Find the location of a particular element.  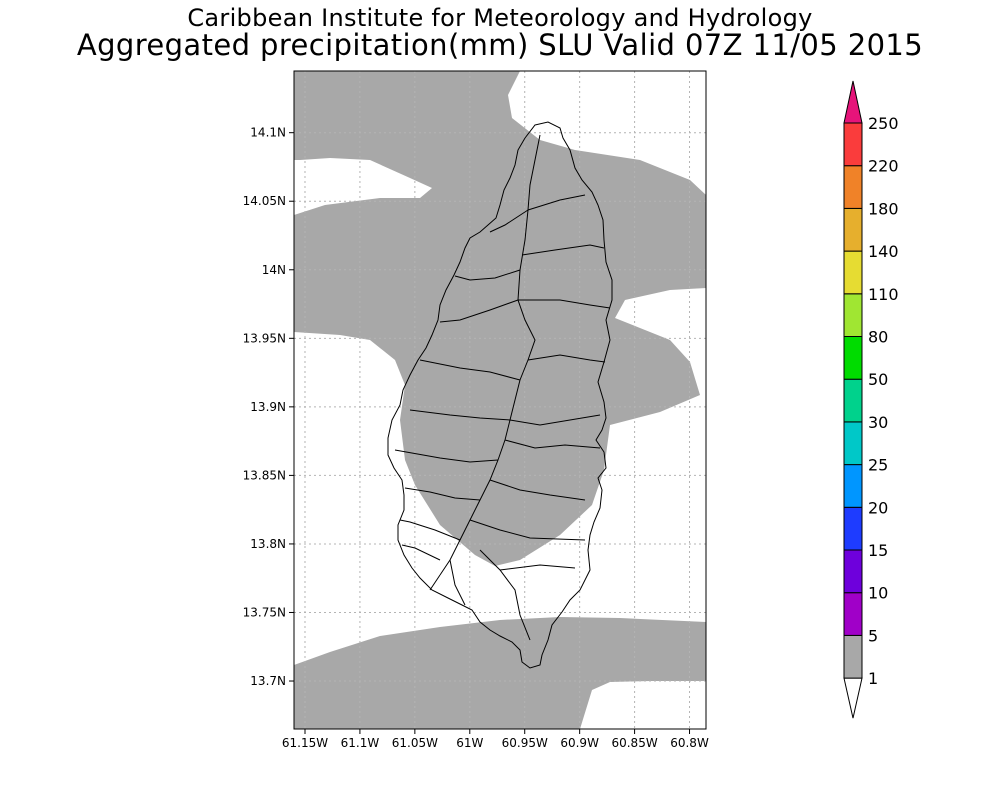

lon-tick-label: 61.1W is located at coordinates (360, 743).